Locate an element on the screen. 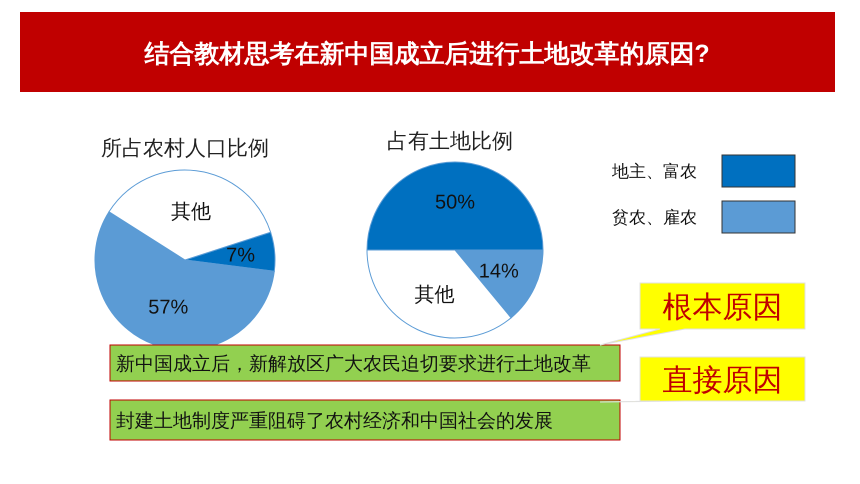 The width and height of the screenshot is (860, 484). text: 新中国成立后，新解放区广大农民迫切要求进行土地改革 is located at coordinates (353, 364).